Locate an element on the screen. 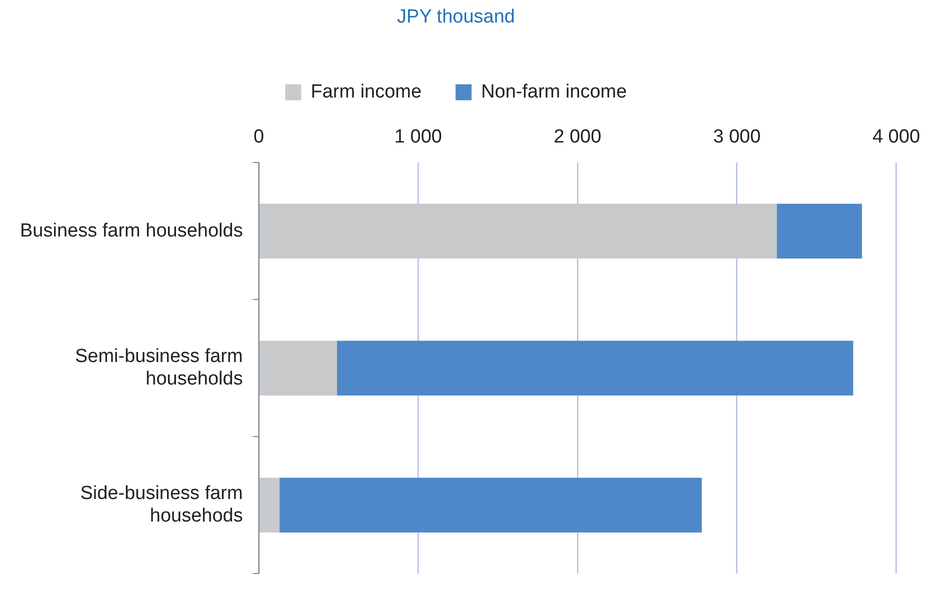 The width and height of the screenshot is (934, 595). legend-label: Non-farm income is located at coordinates (554, 92).